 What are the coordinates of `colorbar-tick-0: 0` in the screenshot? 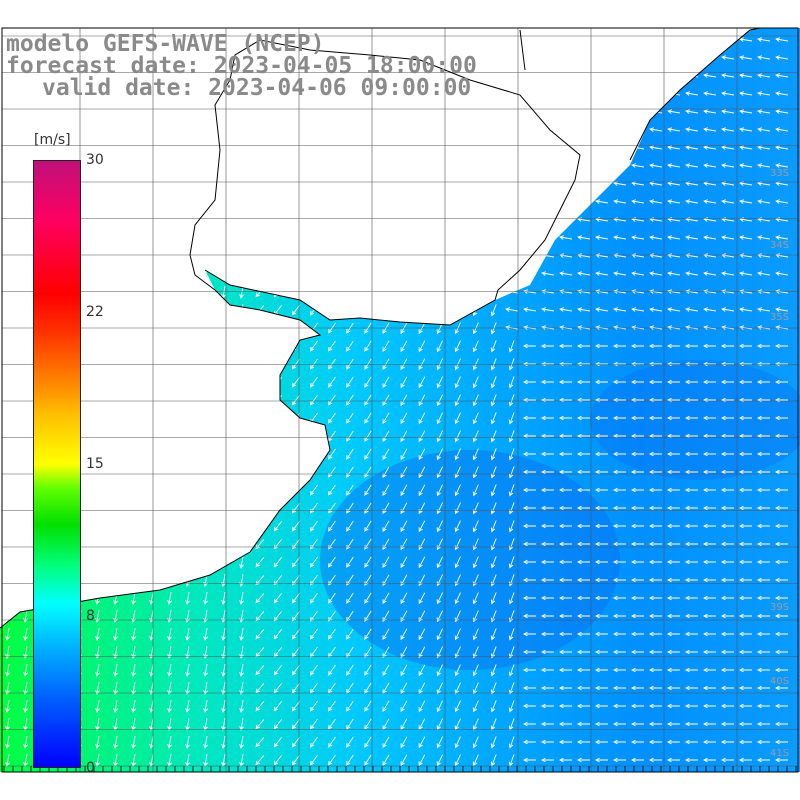 It's located at (90, 768).